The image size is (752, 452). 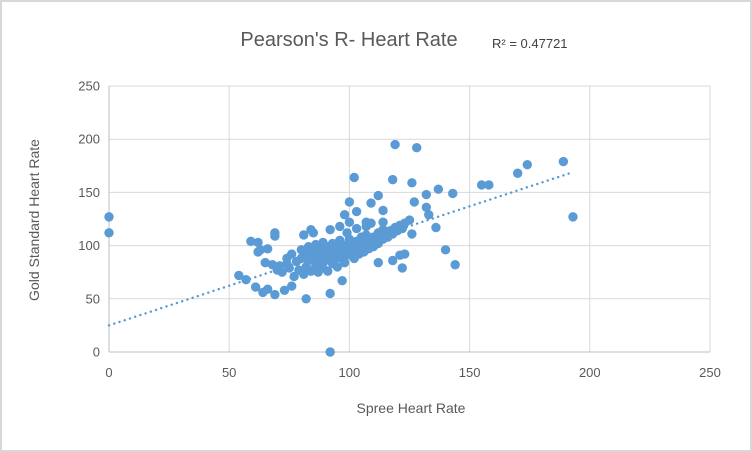 I want to click on y-tick-label: 50, so click(x=93, y=298).